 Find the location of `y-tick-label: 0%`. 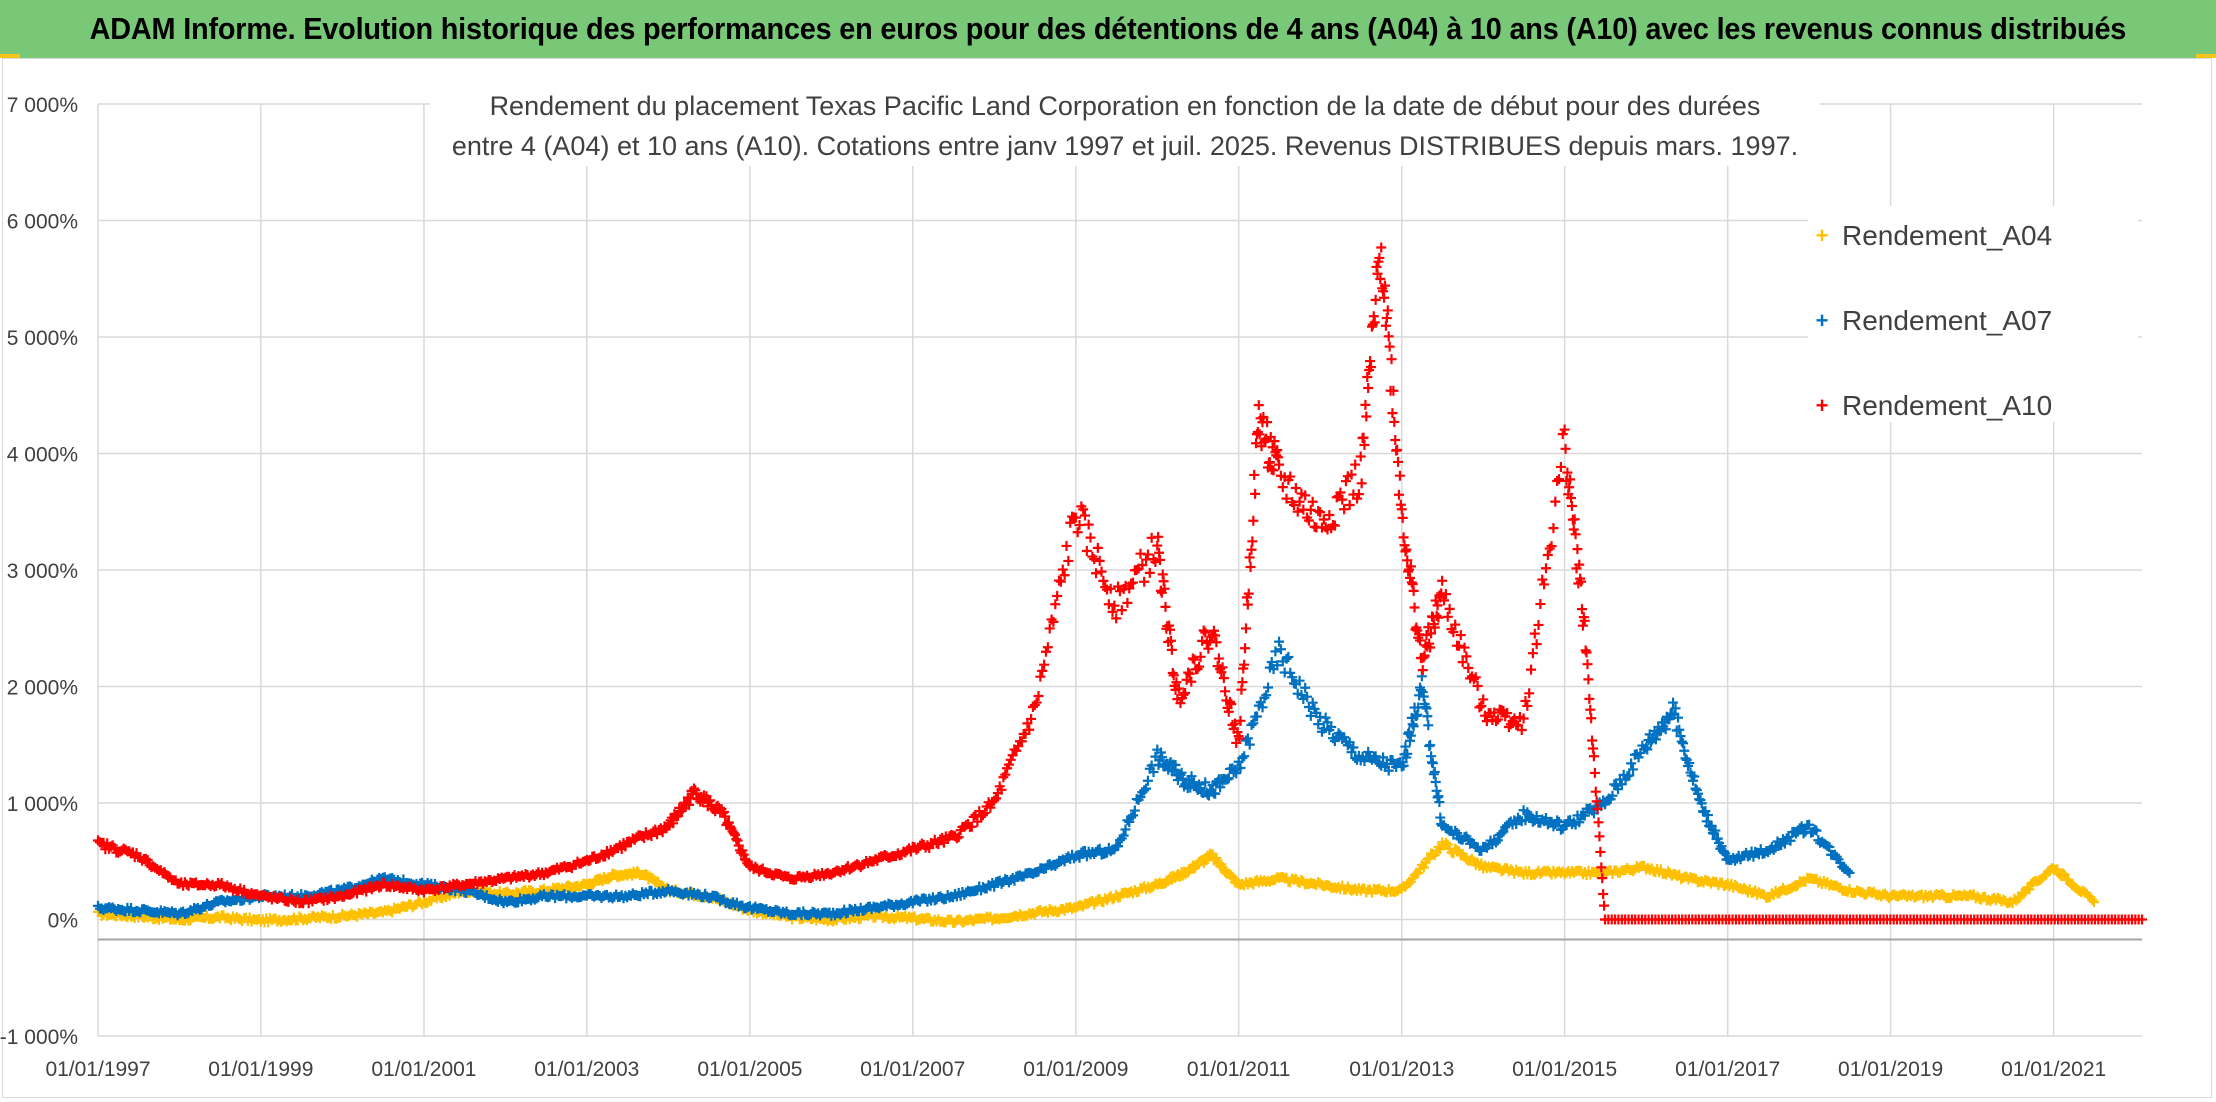

y-tick-label: 0% is located at coordinates (63, 921).